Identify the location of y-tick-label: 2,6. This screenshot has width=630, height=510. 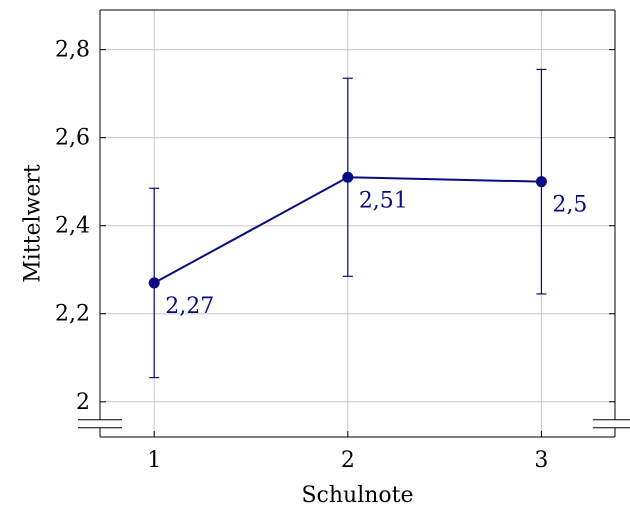
(72, 138).